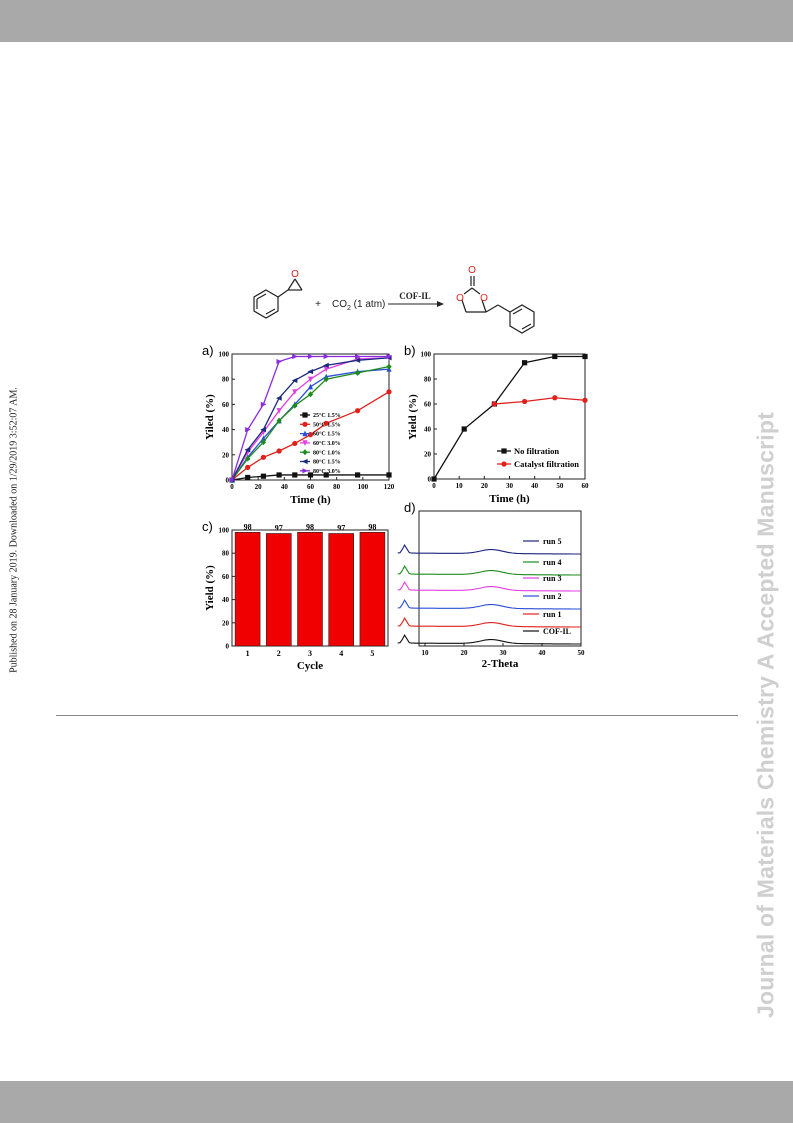  I want to click on plot-frame, so click(500, 578).